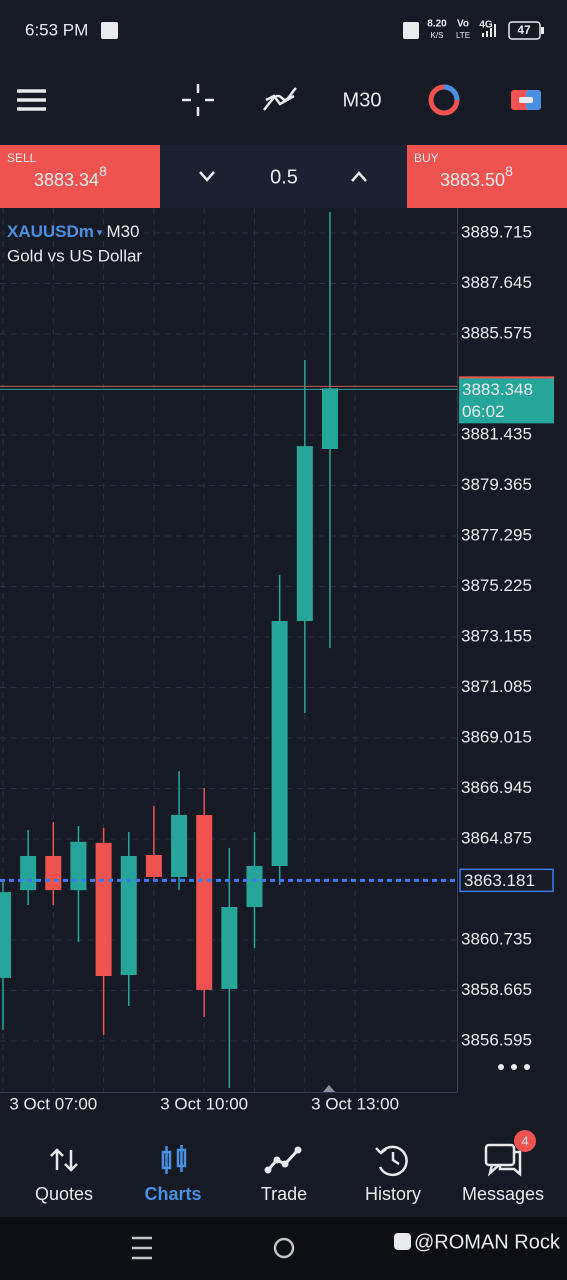 The image size is (567, 1280). What do you see at coordinates (53, 1103) in the screenshot?
I see `x-tick-label: 3 Oct 07:00` at bounding box center [53, 1103].